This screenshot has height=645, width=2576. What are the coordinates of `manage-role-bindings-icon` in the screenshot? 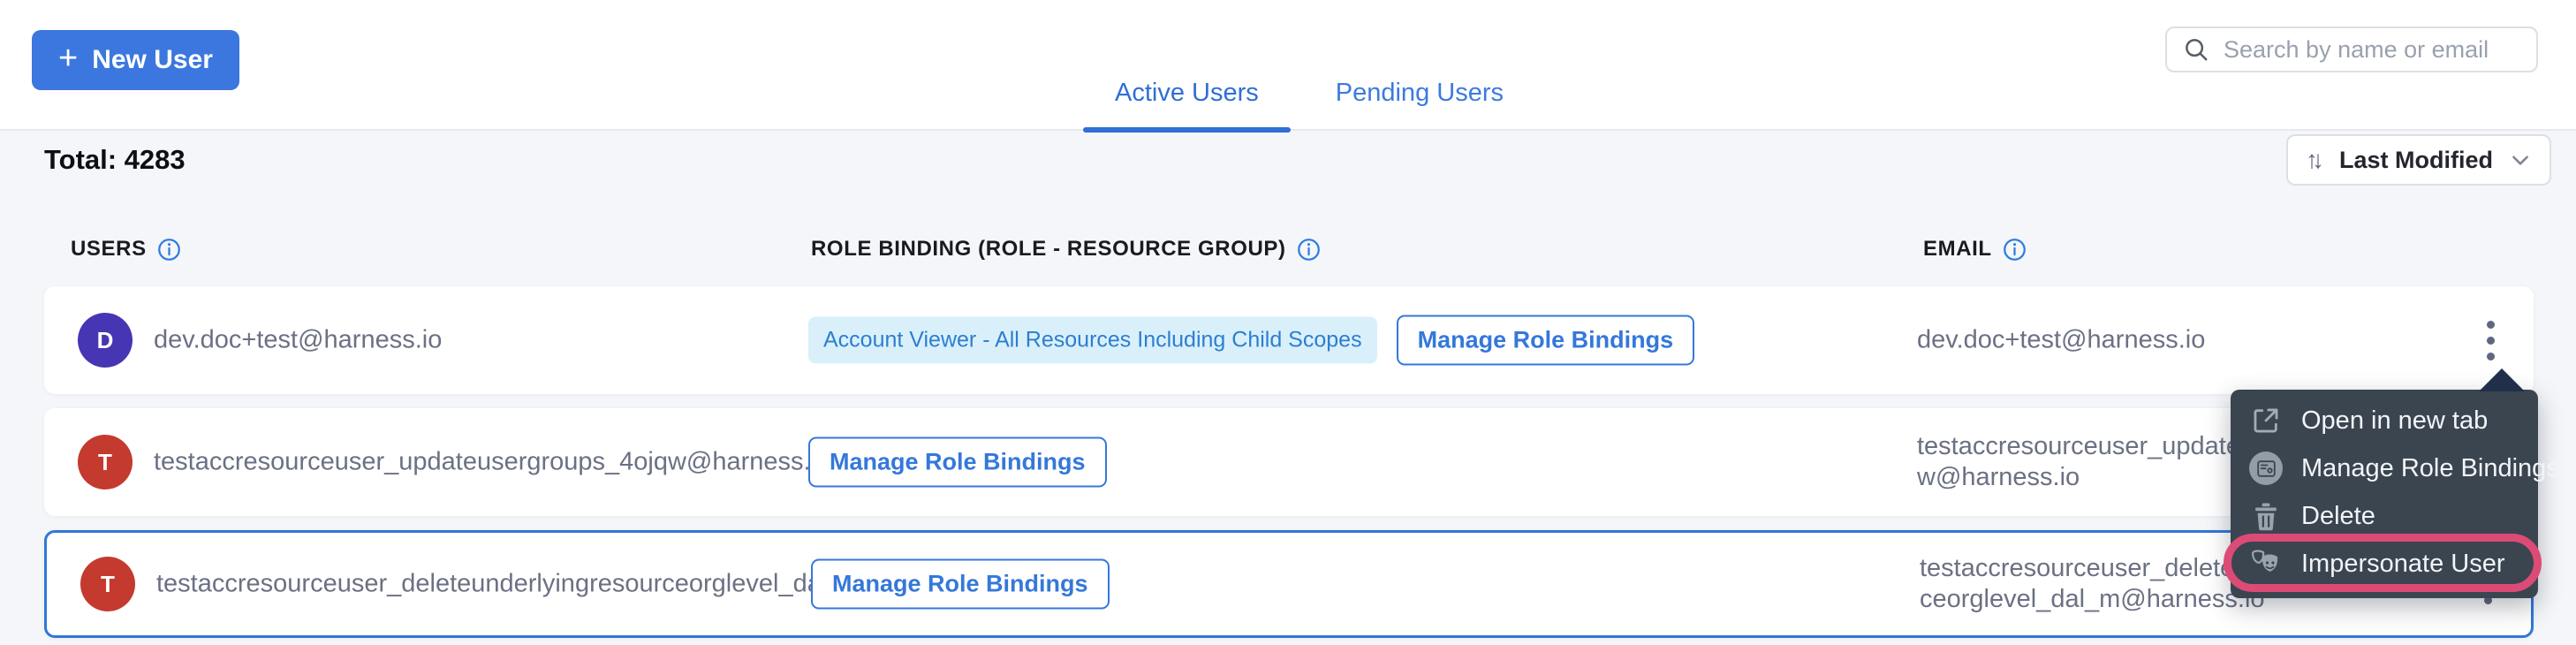 It's located at (2266, 469).